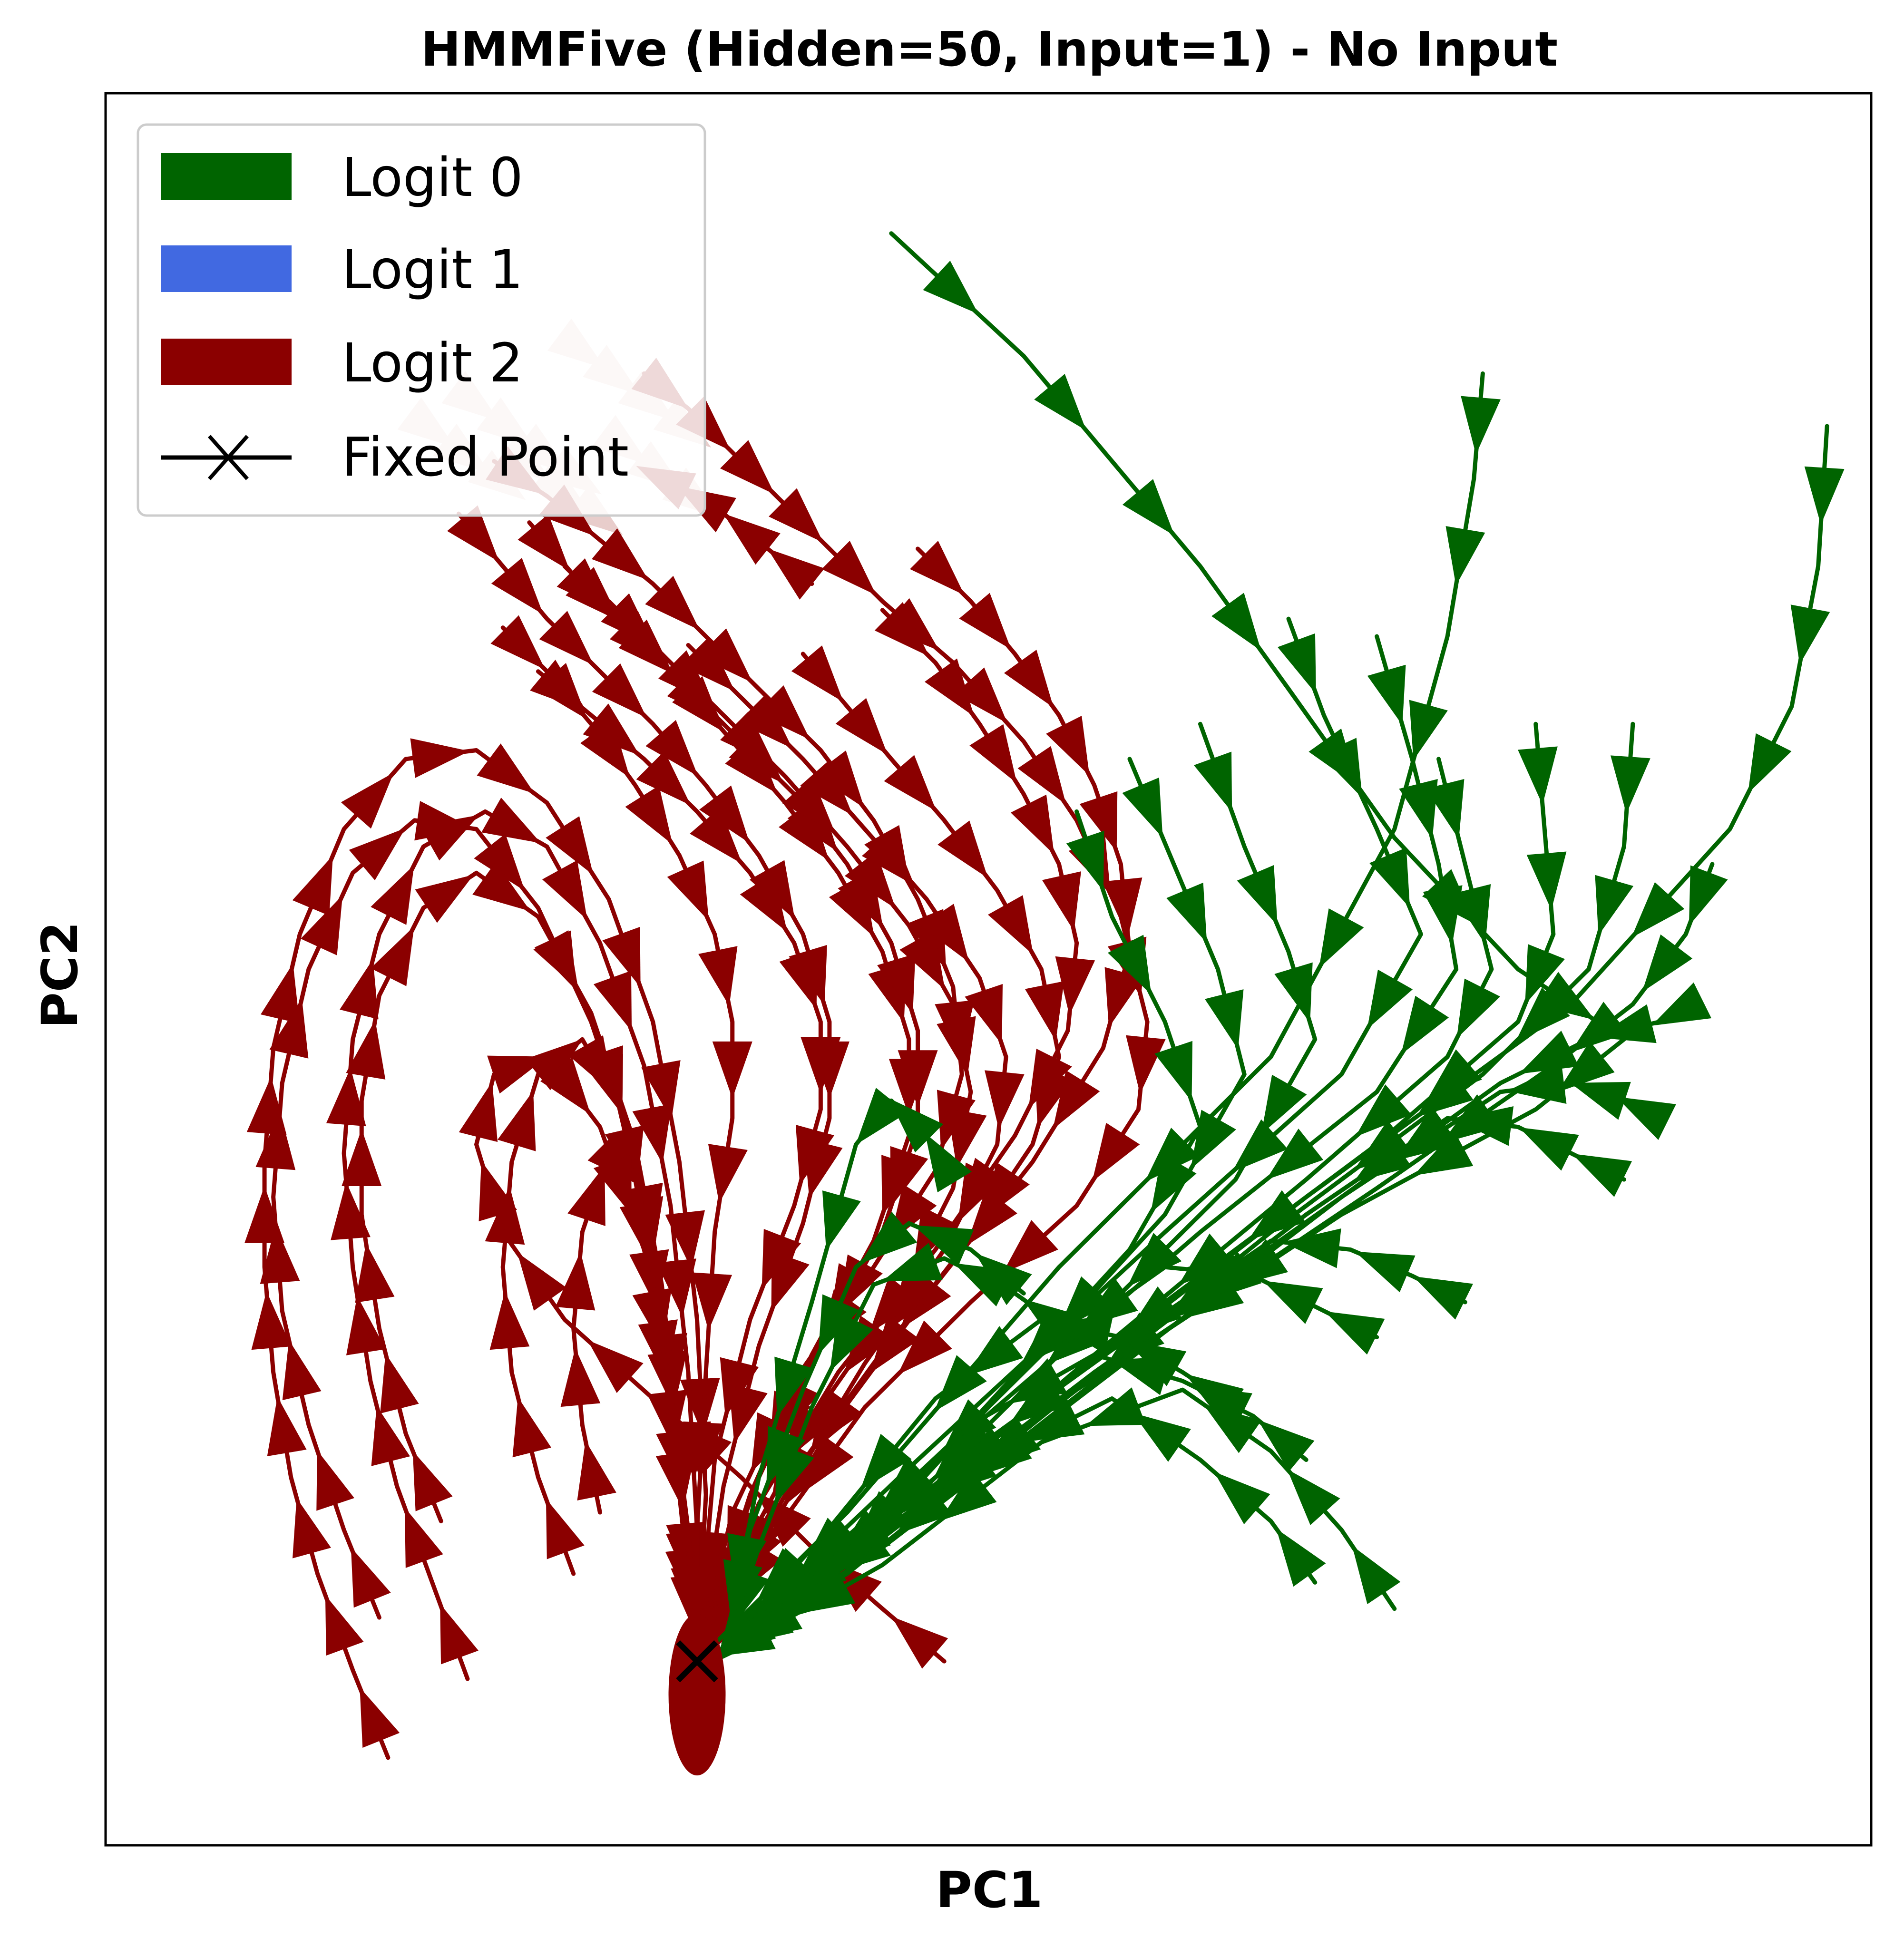 The height and width of the screenshot is (1958, 1904). What do you see at coordinates (485, 458) in the screenshot?
I see `legend-label-fixed-point: Fixed Point` at bounding box center [485, 458].